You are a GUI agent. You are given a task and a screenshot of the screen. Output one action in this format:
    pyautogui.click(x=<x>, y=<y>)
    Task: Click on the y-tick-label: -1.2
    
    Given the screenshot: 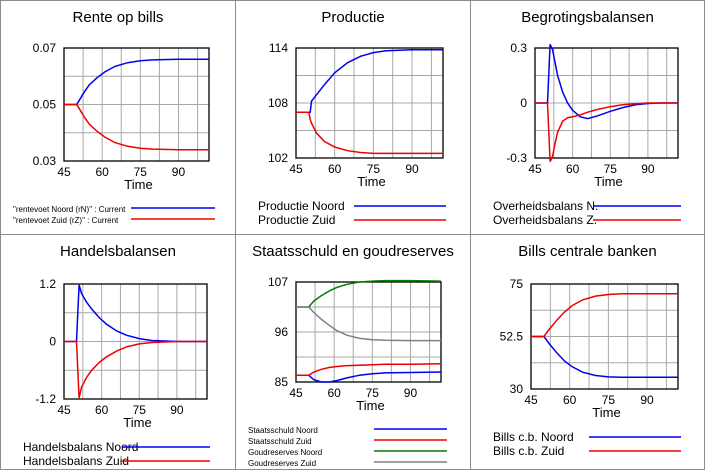 What is the action you would take?
    pyautogui.click(x=45, y=399)
    